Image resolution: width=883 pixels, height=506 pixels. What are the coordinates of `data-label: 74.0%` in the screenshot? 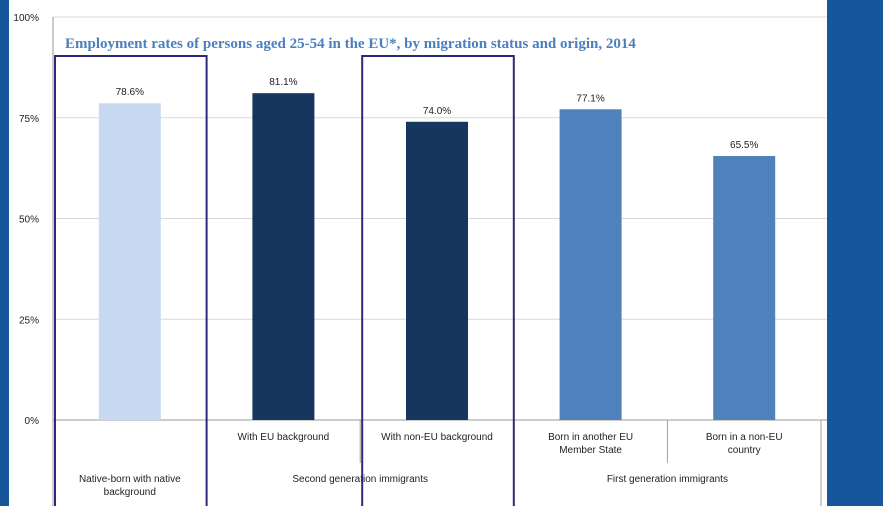 It's located at (437, 111).